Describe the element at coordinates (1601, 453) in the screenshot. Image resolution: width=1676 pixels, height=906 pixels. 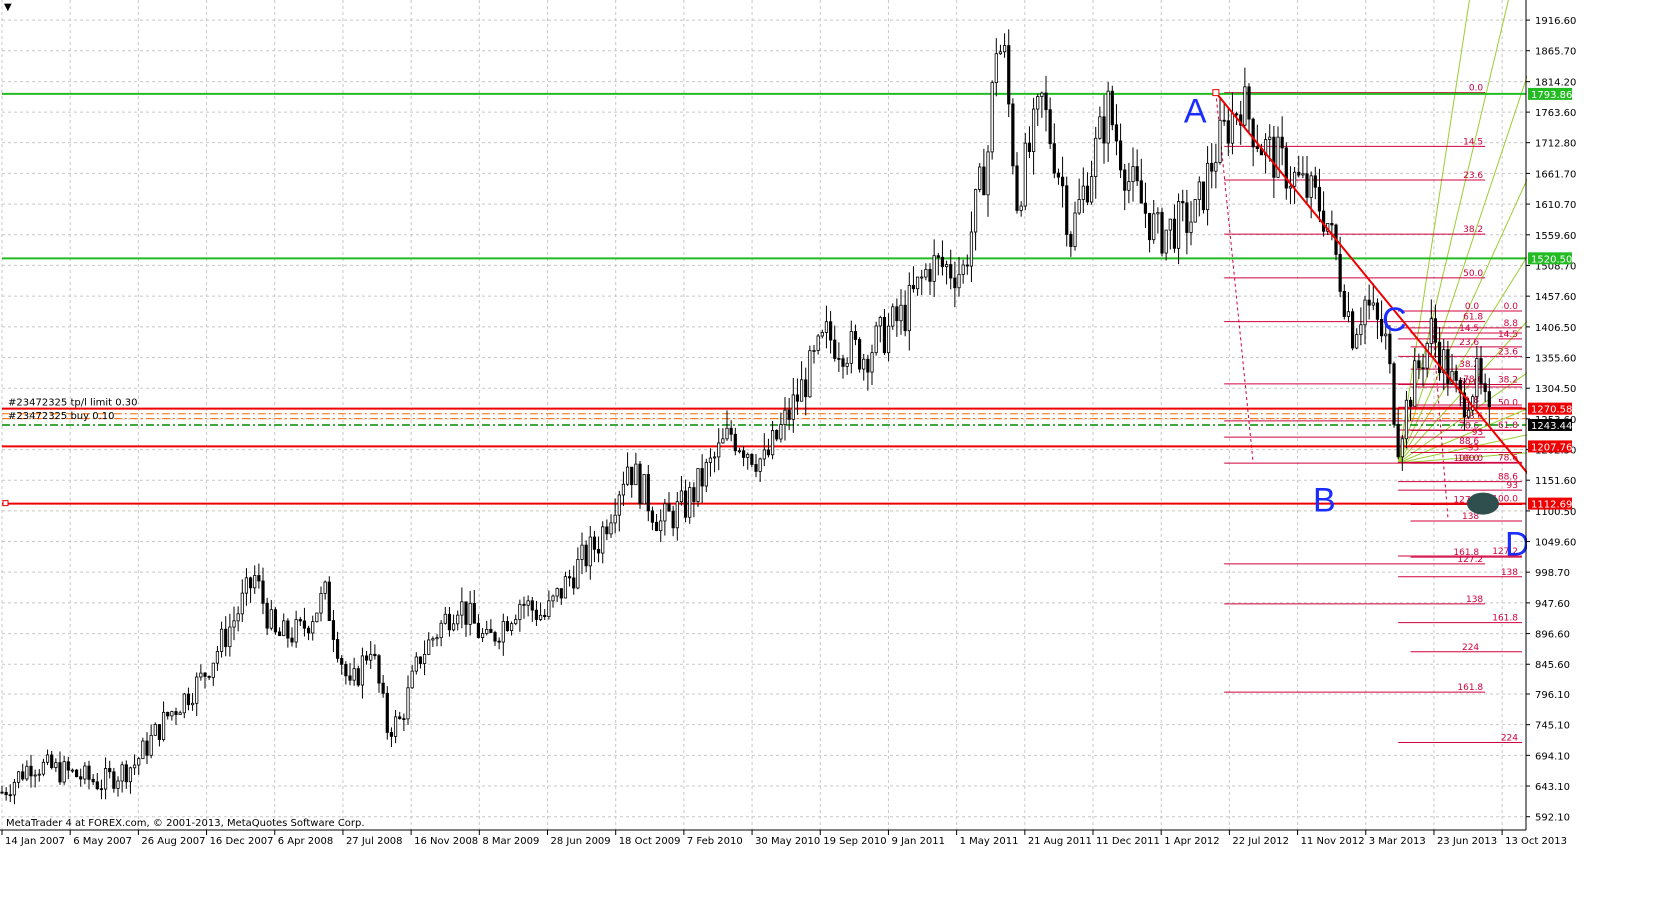
I see `price-axis-bg` at that location.